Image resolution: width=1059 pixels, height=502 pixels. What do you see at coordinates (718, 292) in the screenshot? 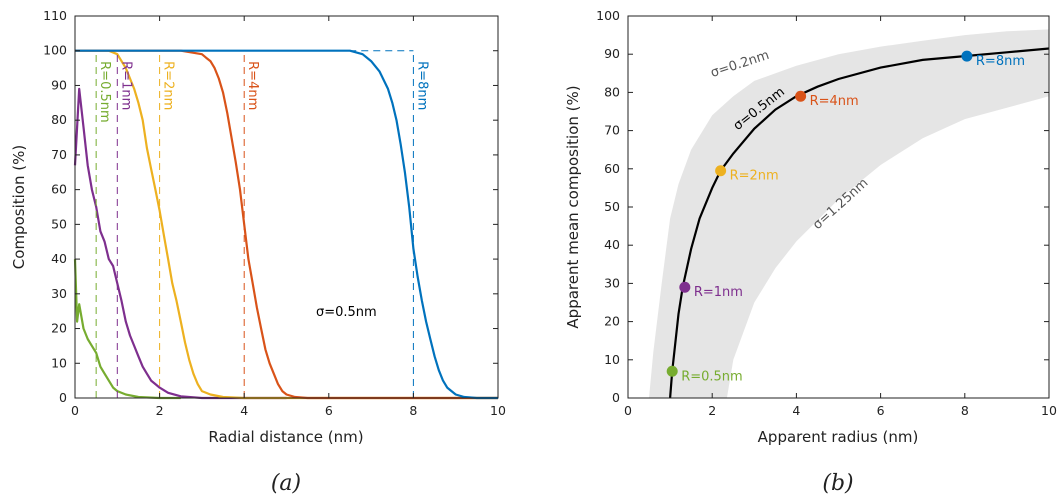
I see `point-label-R=1nm: R=1nm` at bounding box center [718, 292].